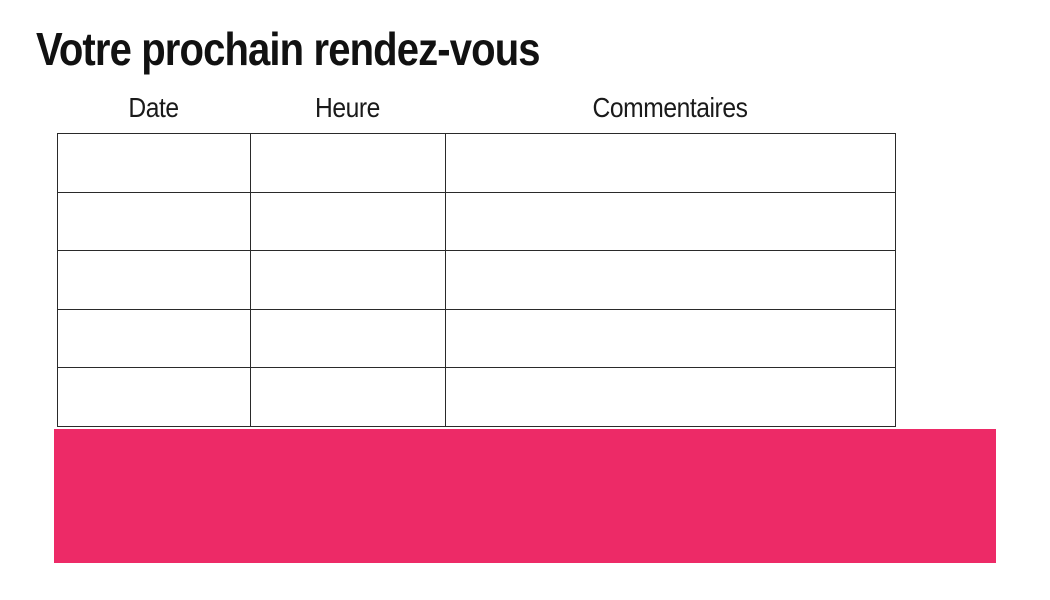 This screenshot has height=600, width=1050. I want to click on column-header-commentaires: Commentaires, so click(670, 107).